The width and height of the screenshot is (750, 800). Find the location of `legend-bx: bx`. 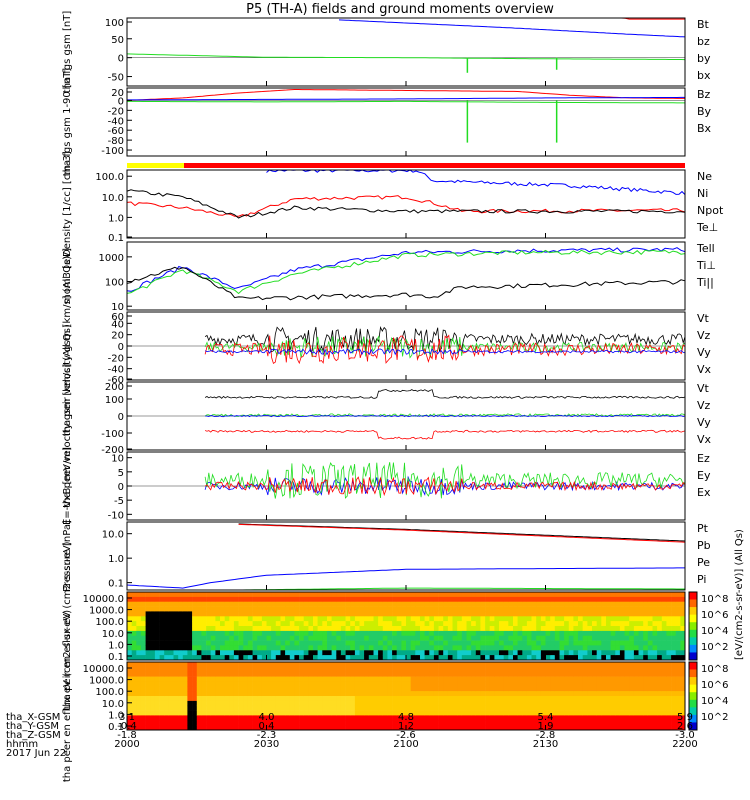

legend-bx: bx is located at coordinates (704, 75).